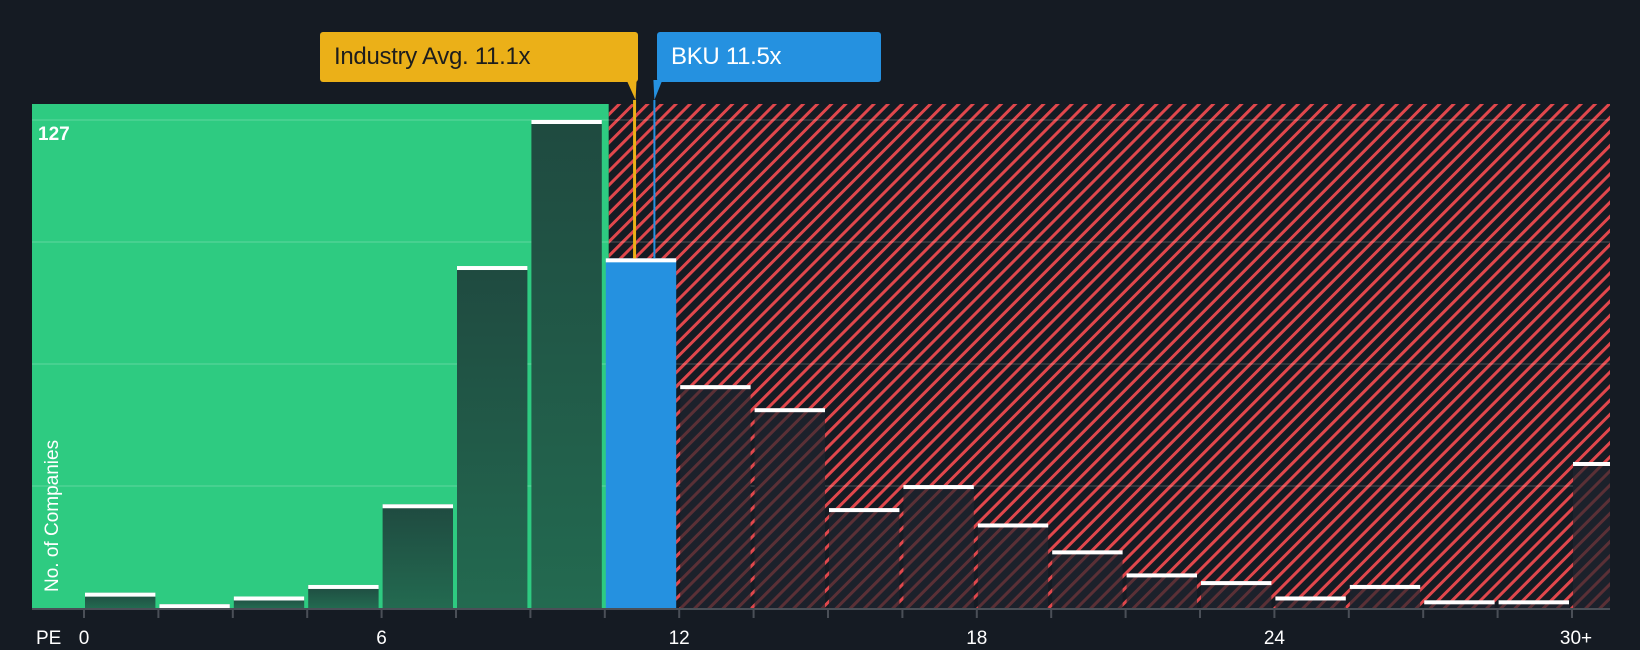 This screenshot has width=1640, height=650. Describe the element at coordinates (432, 56) in the screenshot. I see `industry-average-label: Industry Avg. 11.1x` at that location.